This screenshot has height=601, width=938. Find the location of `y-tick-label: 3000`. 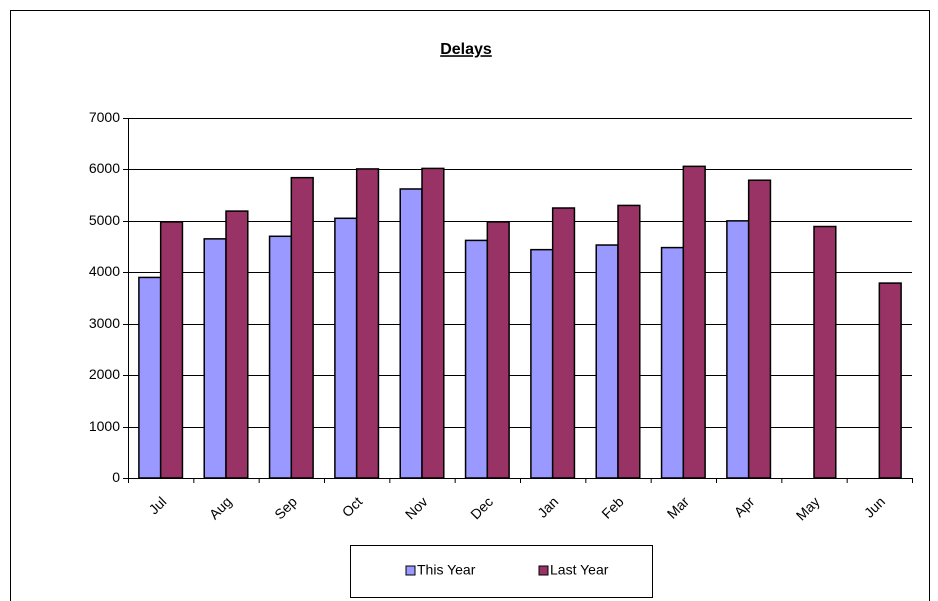

y-tick-label: 3000 is located at coordinates (104, 323).